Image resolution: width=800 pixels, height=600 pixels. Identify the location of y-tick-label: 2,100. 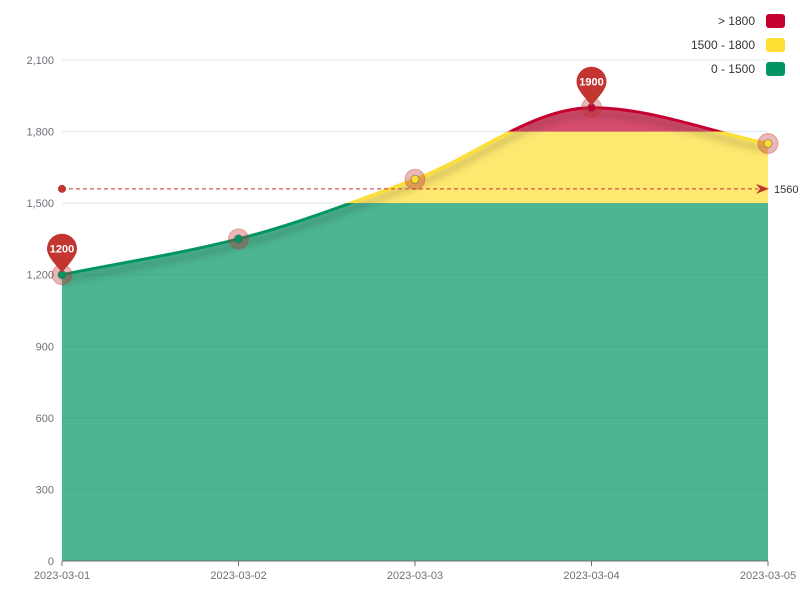
(40, 61).